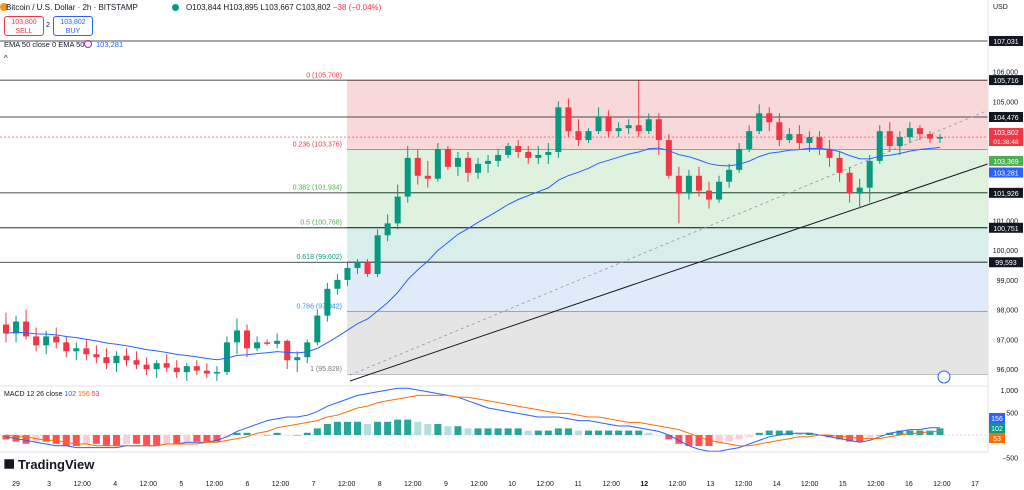 The width and height of the screenshot is (1024, 490). Describe the element at coordinates (1008, 281) in the screenshot. I see `y-tick-label: 99,000` at that location.